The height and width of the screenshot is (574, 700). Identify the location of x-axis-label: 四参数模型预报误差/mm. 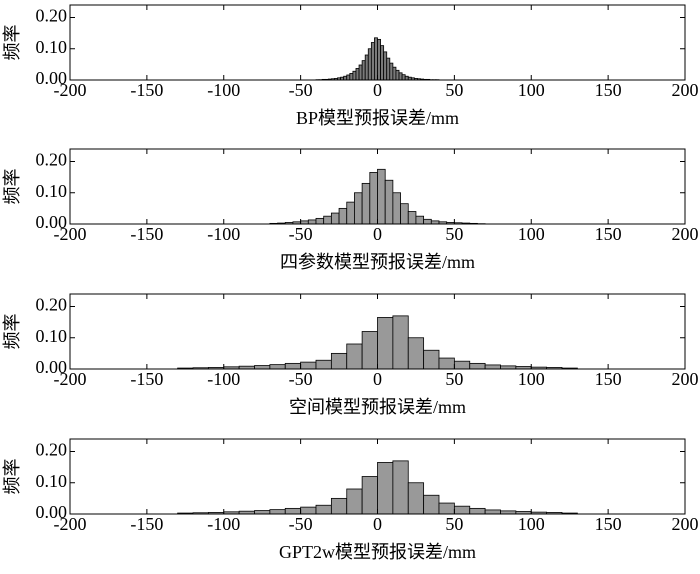
(377, 262).